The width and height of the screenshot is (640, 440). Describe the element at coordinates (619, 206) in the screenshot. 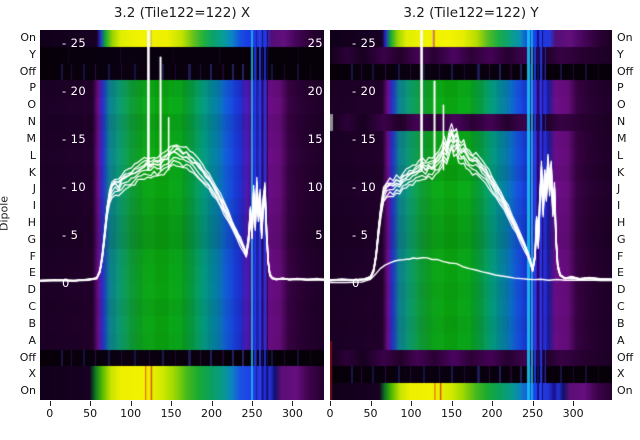

I see `dipole-label-right: I` at that location.